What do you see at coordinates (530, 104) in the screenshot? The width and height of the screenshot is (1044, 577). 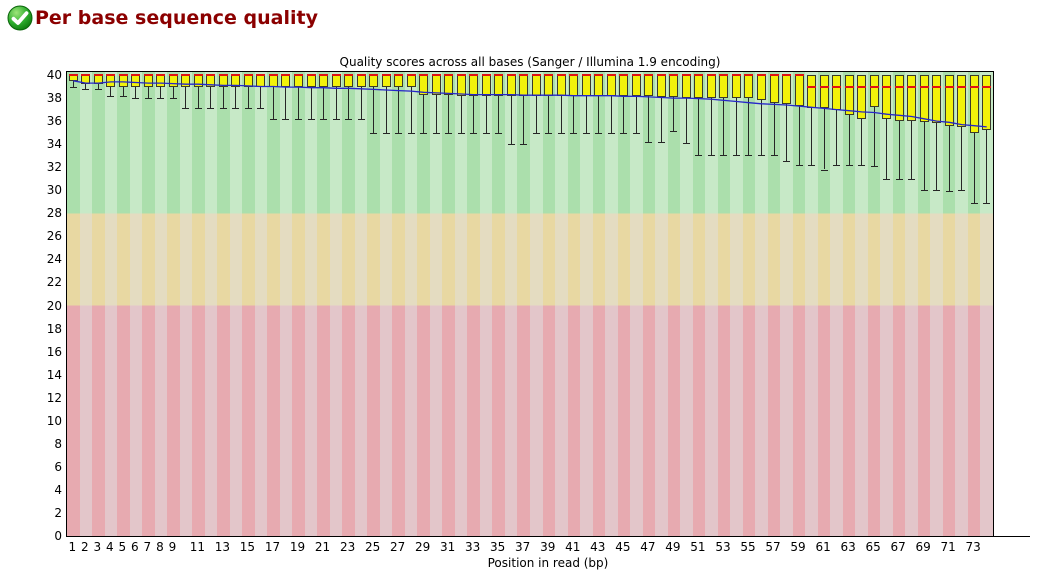 I see `mean-quality-line` at bounding box center [530, 104].